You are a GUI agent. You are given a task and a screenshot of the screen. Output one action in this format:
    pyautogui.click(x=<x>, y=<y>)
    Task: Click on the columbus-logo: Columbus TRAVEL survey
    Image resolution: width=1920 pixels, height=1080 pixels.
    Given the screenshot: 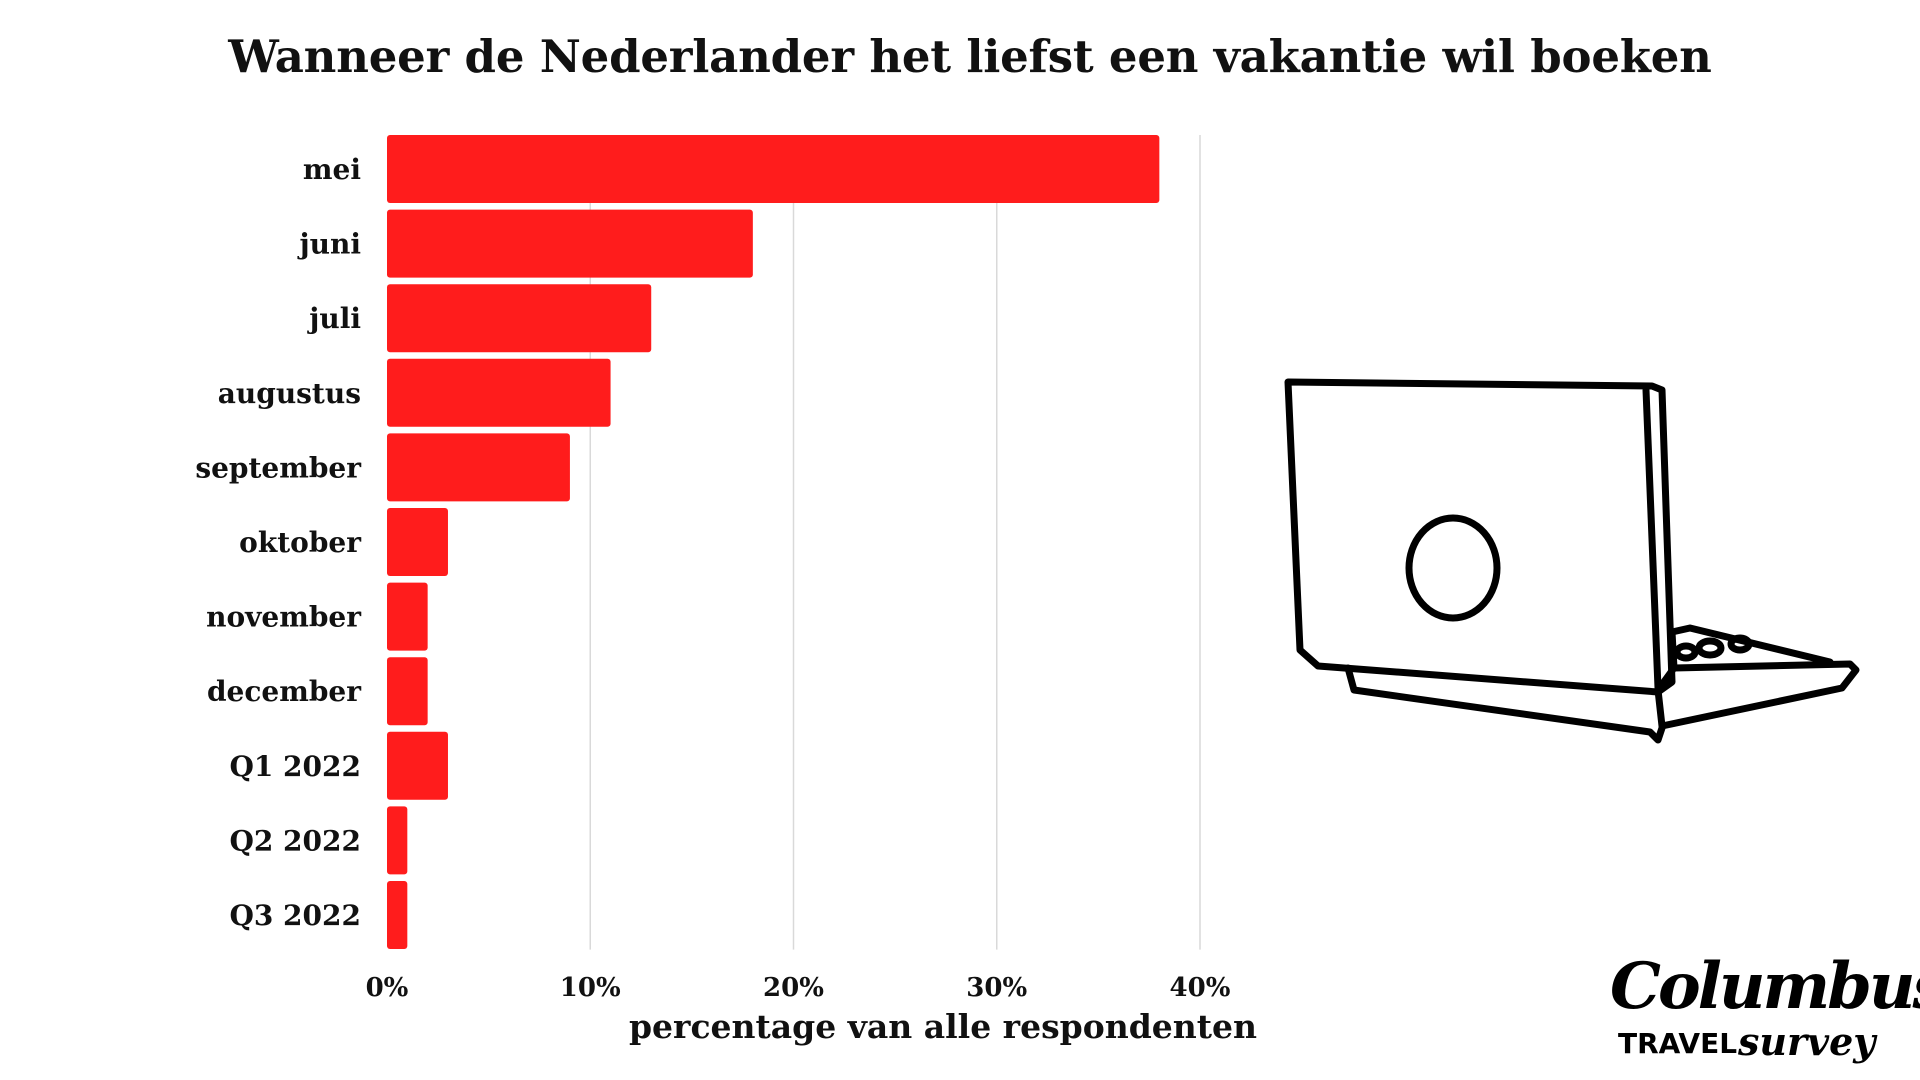 What is the action you would take?
    pyautogui.click(x=1765, y=1010)
    